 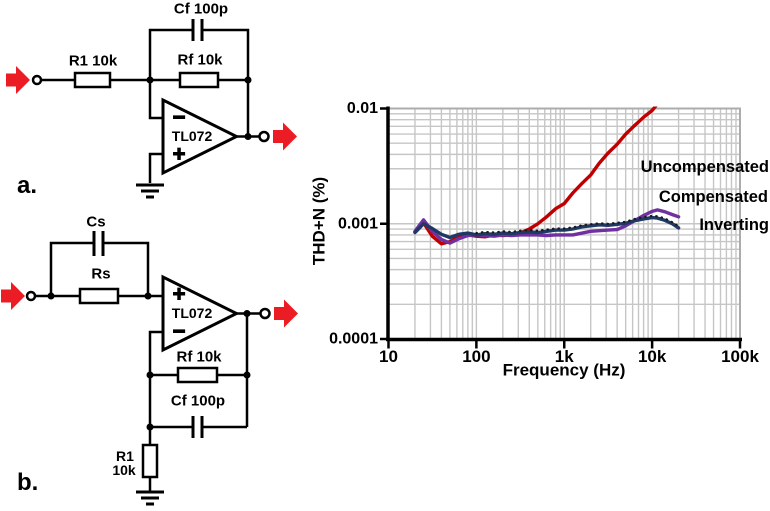 What do you see at coordinates (740, 356) in the screenshot?
I see `x-tick-label: 100k` at bounding box center [740, 356].